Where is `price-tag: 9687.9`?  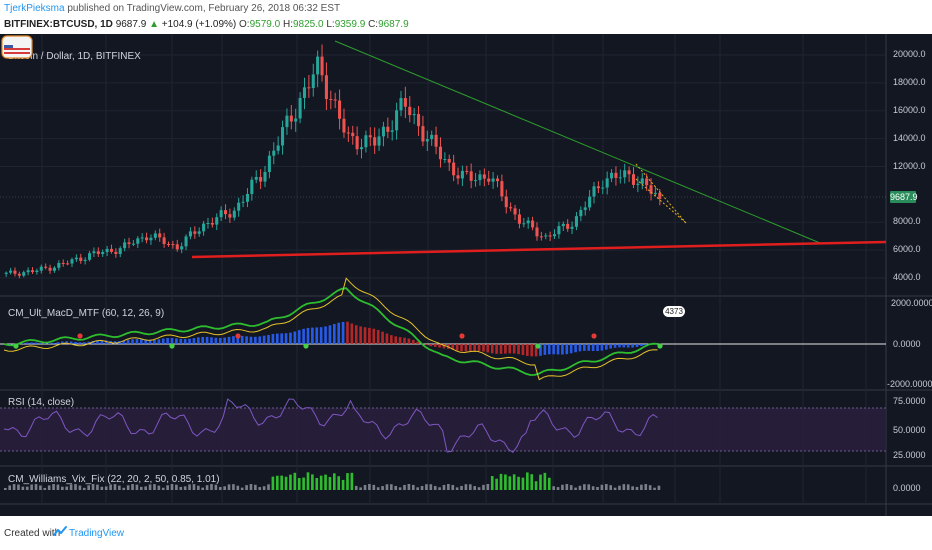 price-tag: 9687.9 is located at coordinates (904, 197).